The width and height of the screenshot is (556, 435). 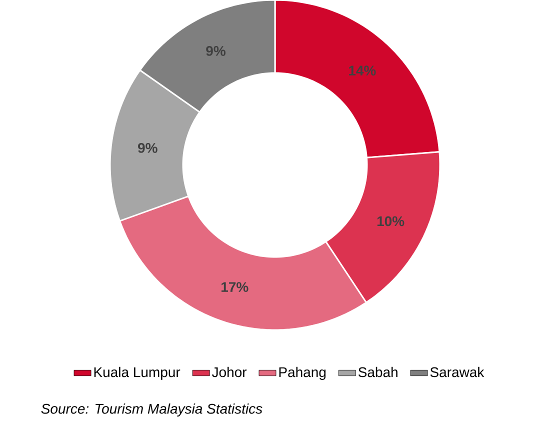 What do you see at coordinates (137, 373) in the screenshot?
I see `legend-label: Kuala Lumpur` at bounding box center [137, 373].